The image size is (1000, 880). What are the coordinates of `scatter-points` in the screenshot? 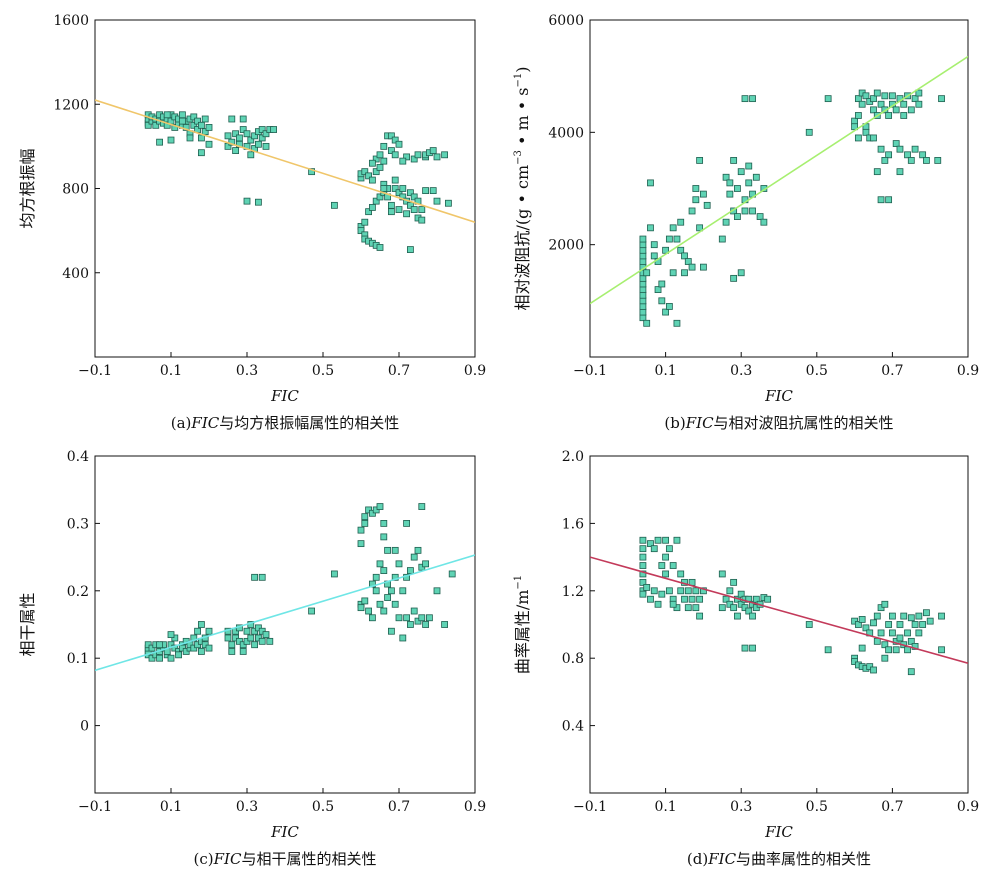 It's located at (300, 582).